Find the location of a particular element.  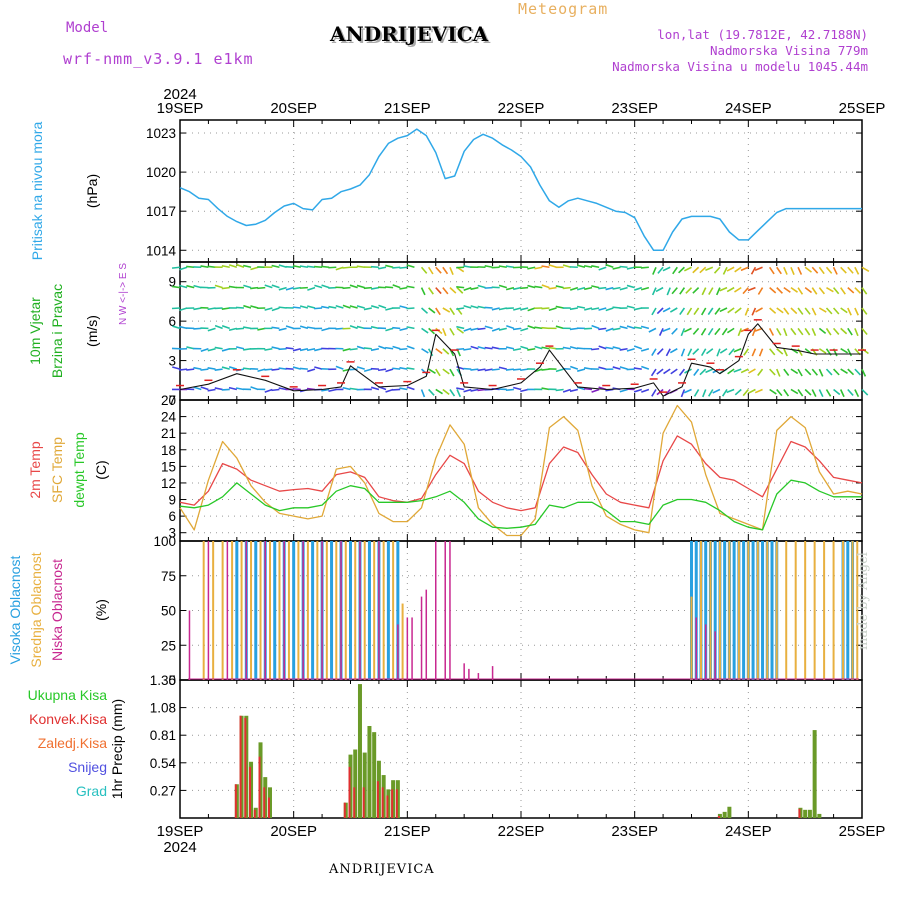

cloud-axis-title-2: Srednja Oblacnost is located at coordinates (36, 609).